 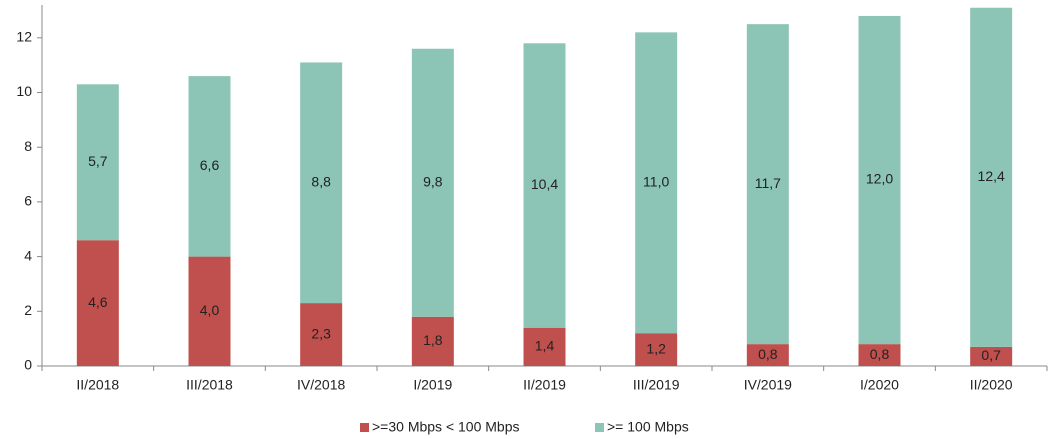 What do you see at coordinates (991, 385) in the screenshot?
I see `x-tick-label: II/2020` at bounding box center [991, 385].